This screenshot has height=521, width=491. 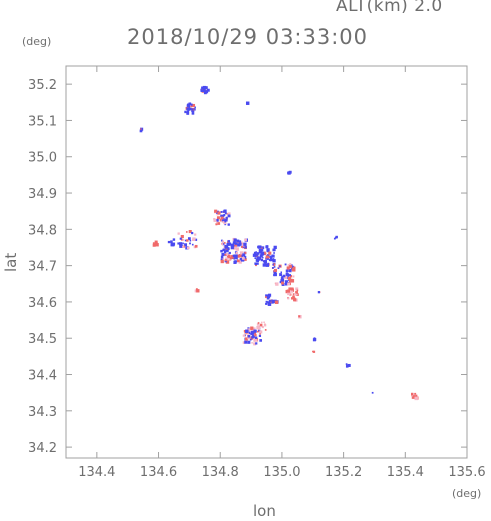 I want to click on x-tick-label: 135.0, so click(x=281, y=472).